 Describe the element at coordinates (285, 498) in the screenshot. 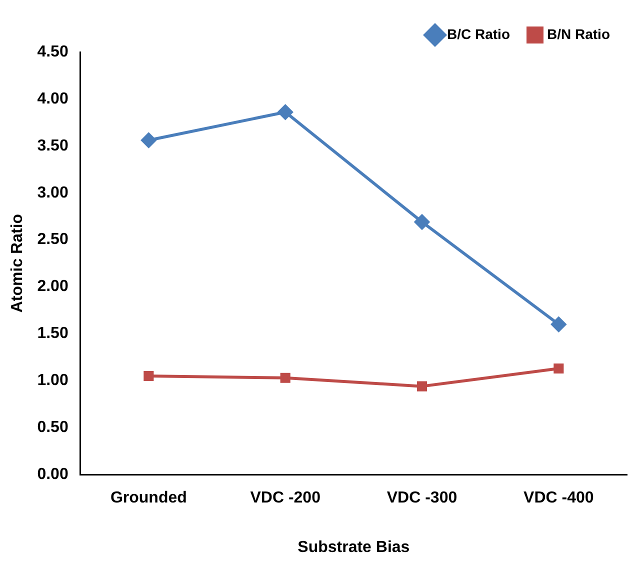

I see `x-tick-label: VDC -200` at that location.